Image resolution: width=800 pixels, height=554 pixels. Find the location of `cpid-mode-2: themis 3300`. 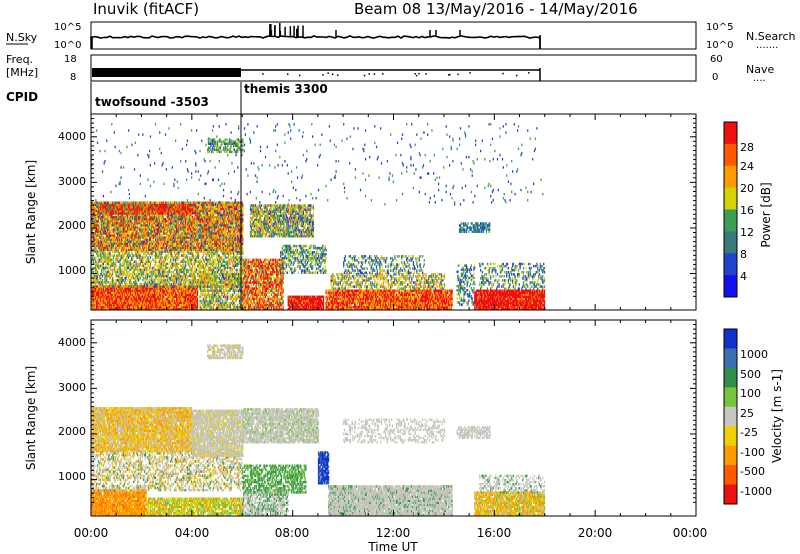

cpid-mode-2: themis 3300 is located at coordinates (286, 89).